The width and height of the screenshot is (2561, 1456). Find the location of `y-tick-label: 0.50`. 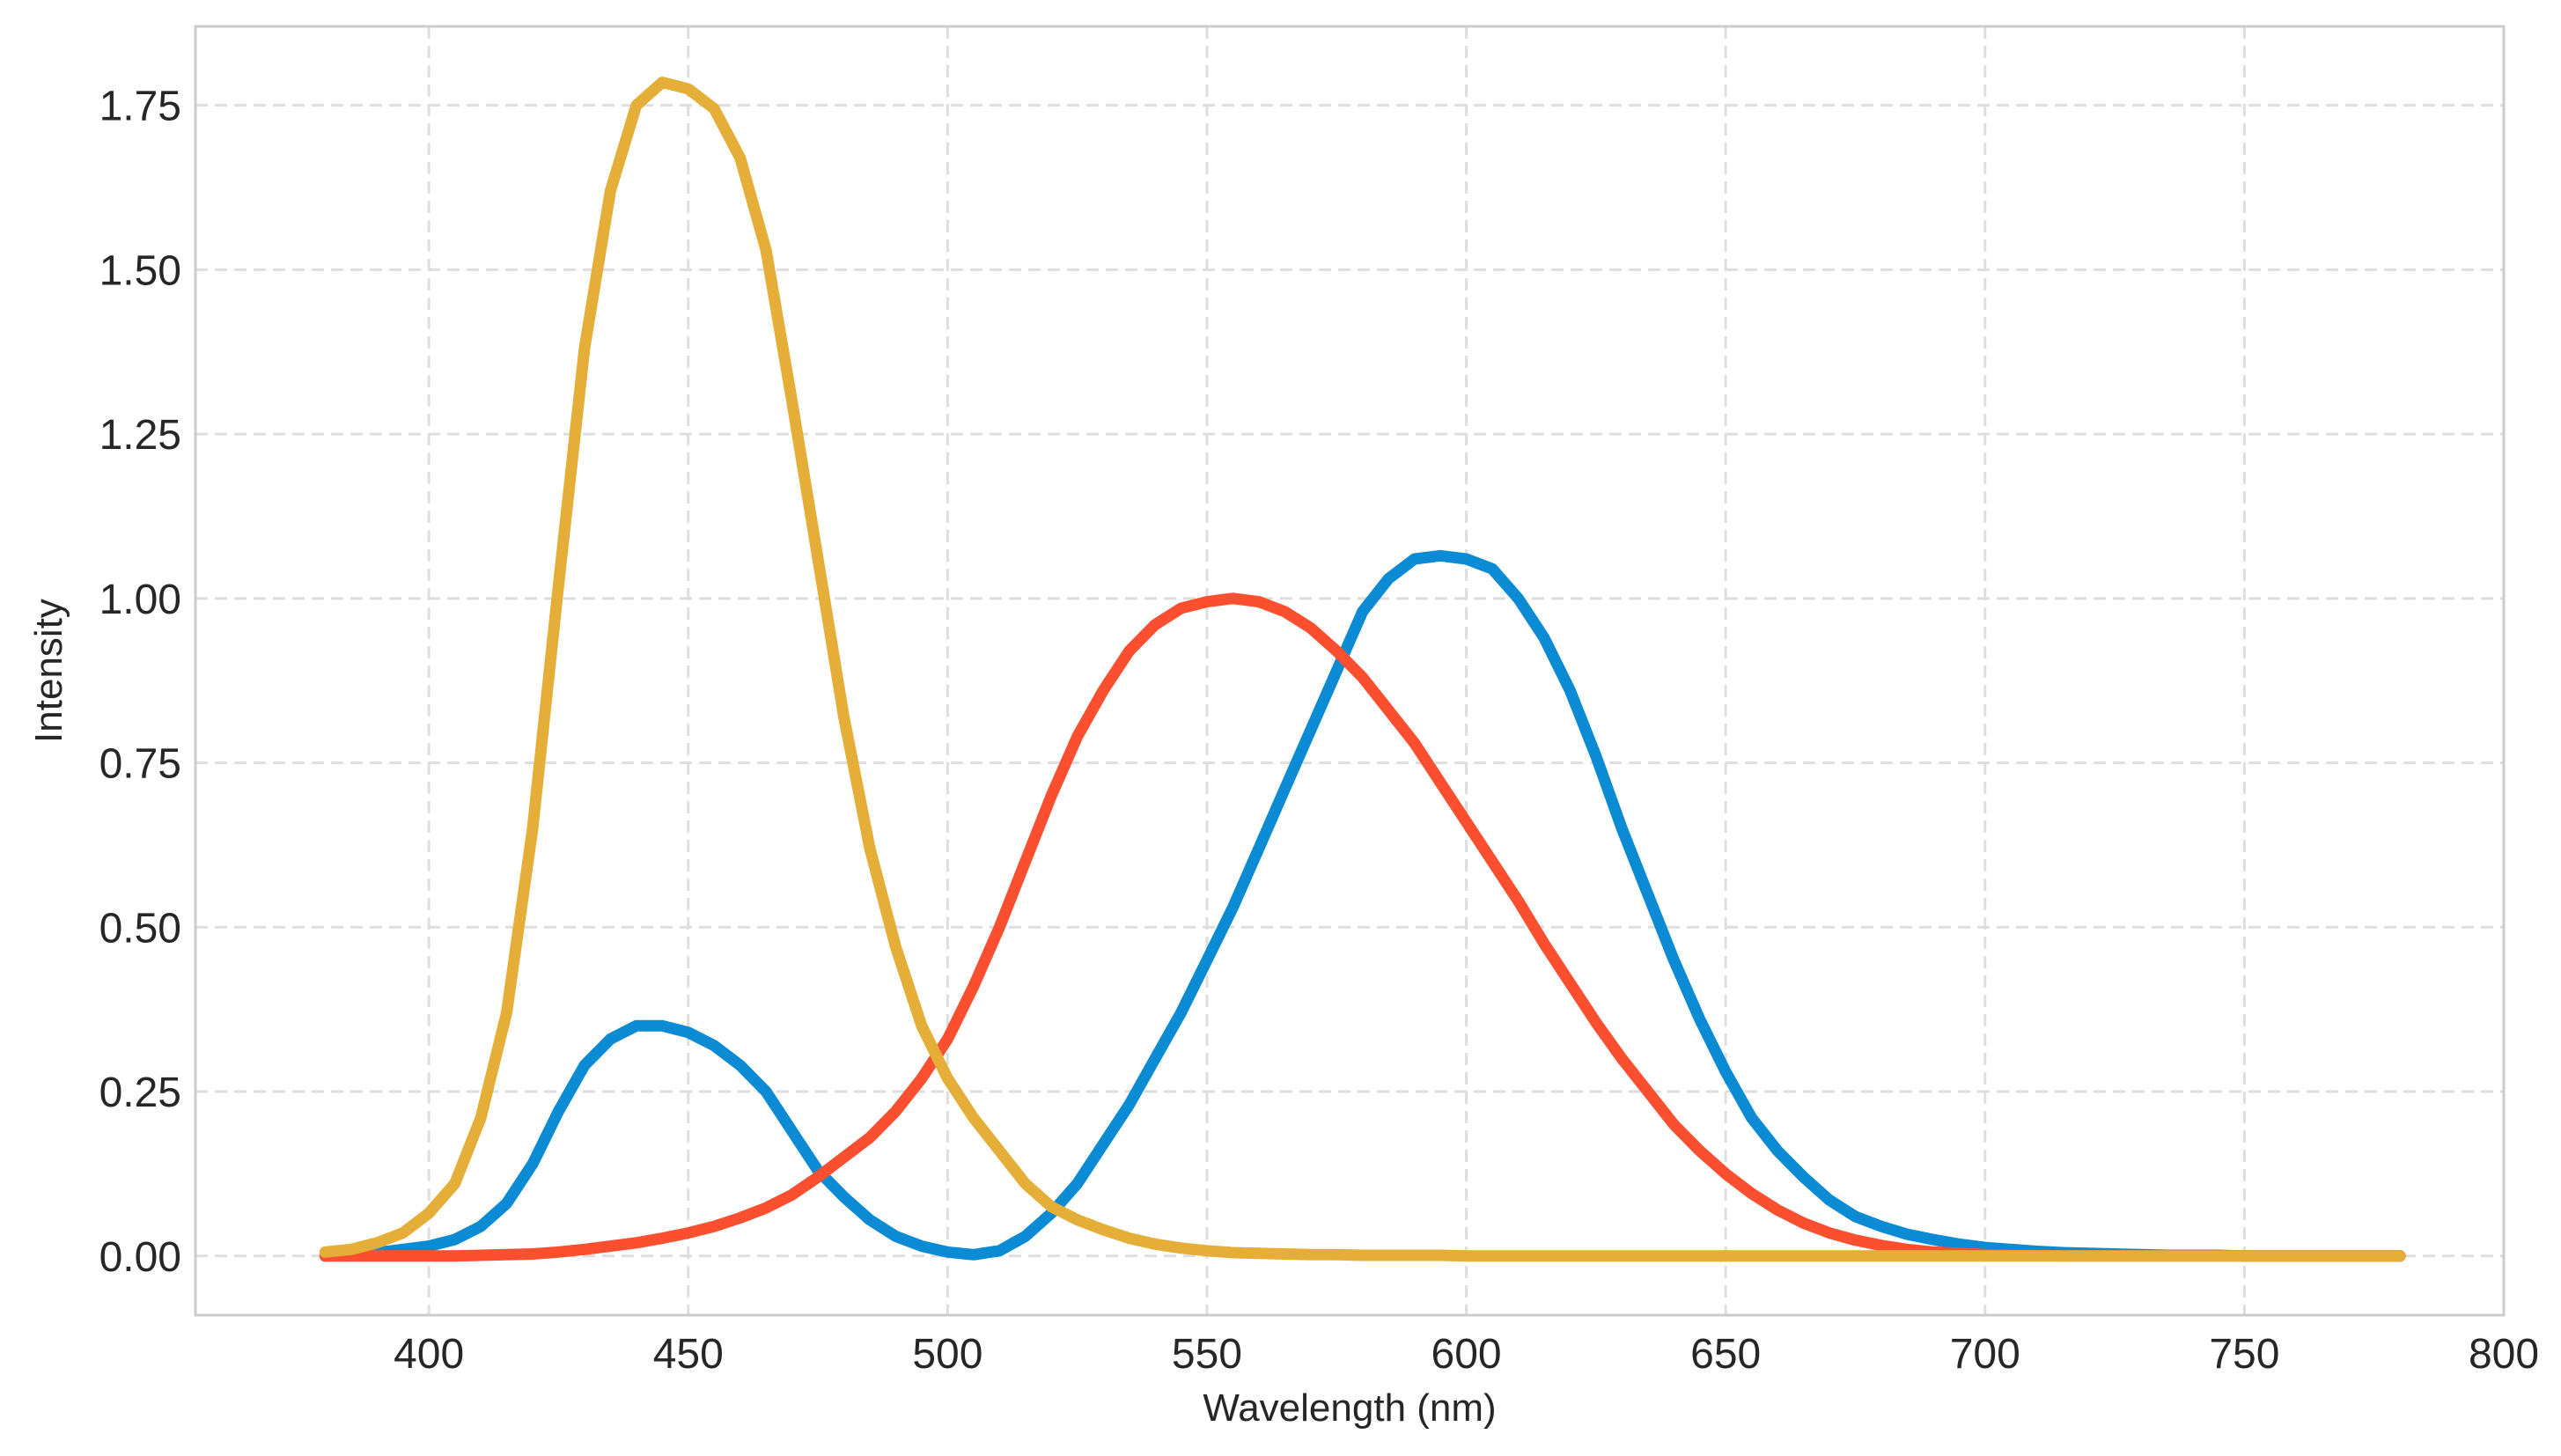

y-tick-label: 0.50 is located at coordinates (140, 928).